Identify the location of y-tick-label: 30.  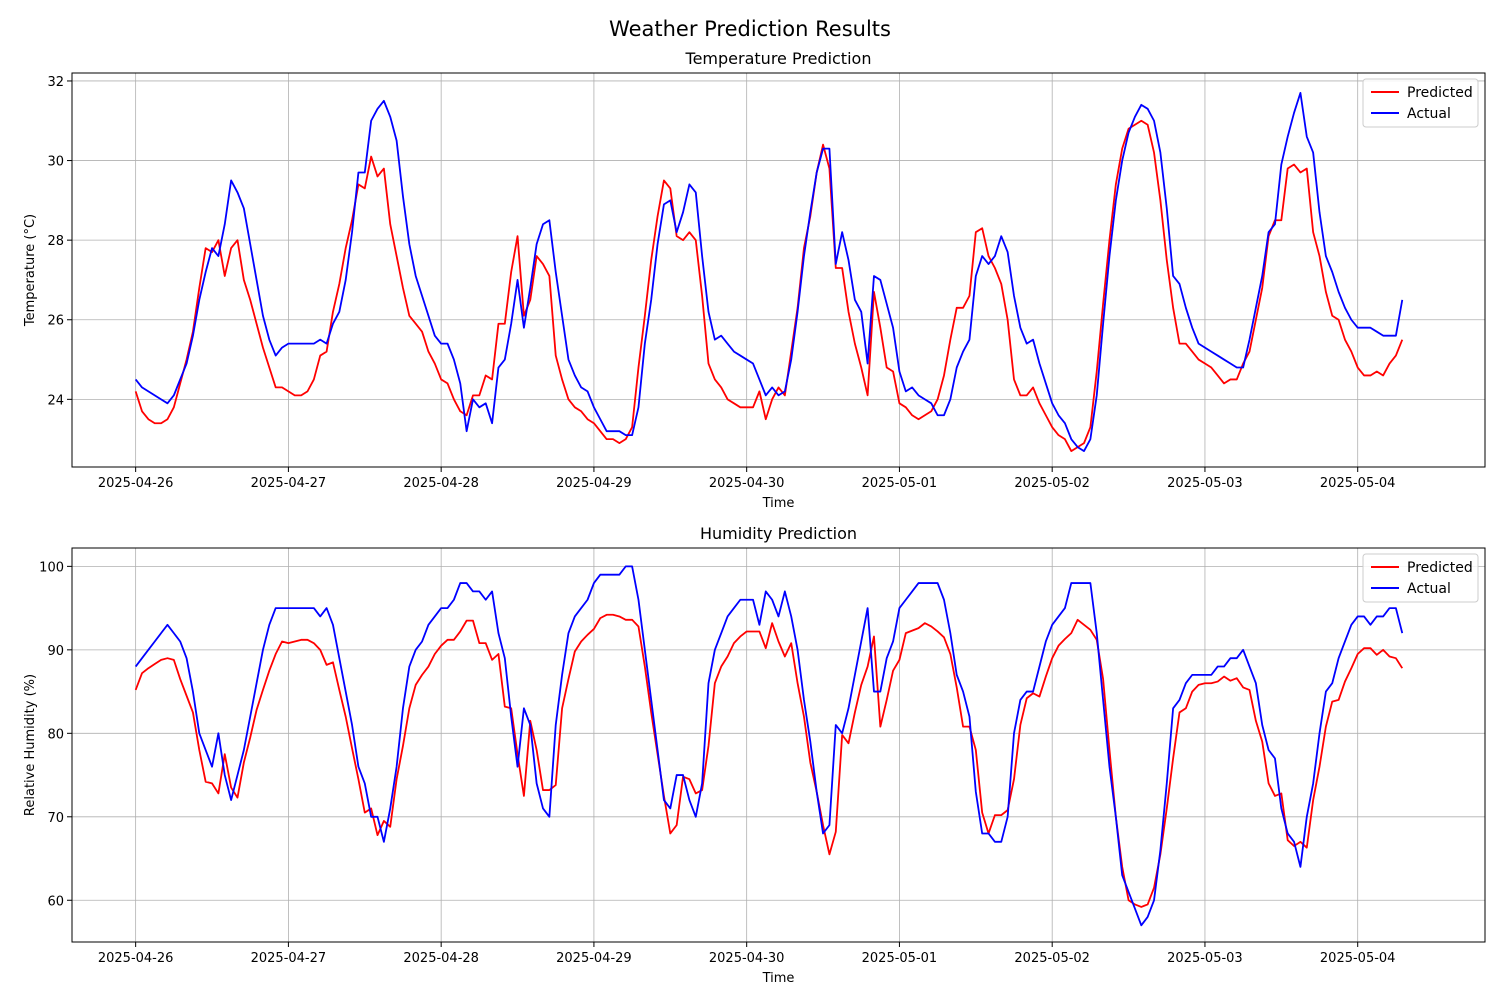
(55, 162).